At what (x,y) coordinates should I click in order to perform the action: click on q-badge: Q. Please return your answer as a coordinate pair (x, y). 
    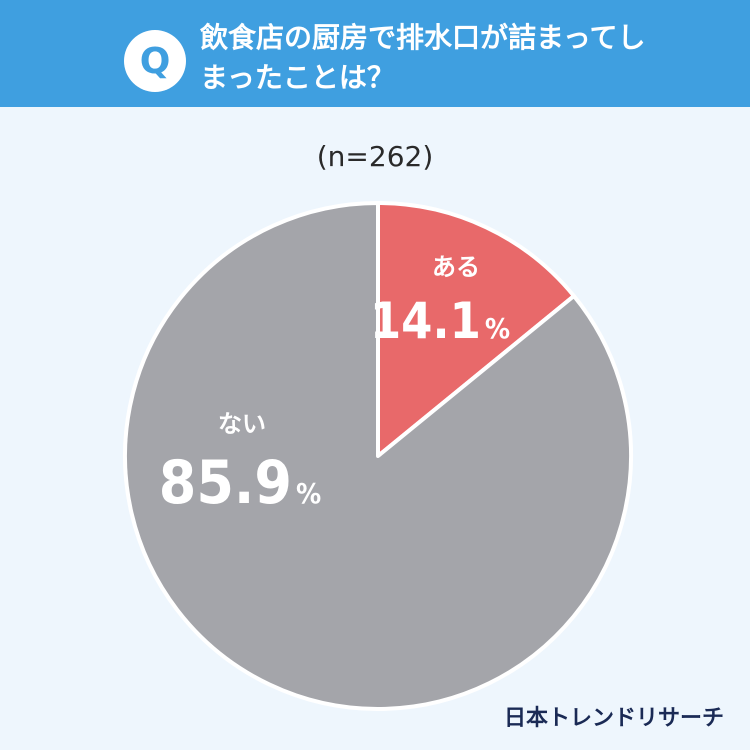
    Looking at the image, I should click on (155, 61).